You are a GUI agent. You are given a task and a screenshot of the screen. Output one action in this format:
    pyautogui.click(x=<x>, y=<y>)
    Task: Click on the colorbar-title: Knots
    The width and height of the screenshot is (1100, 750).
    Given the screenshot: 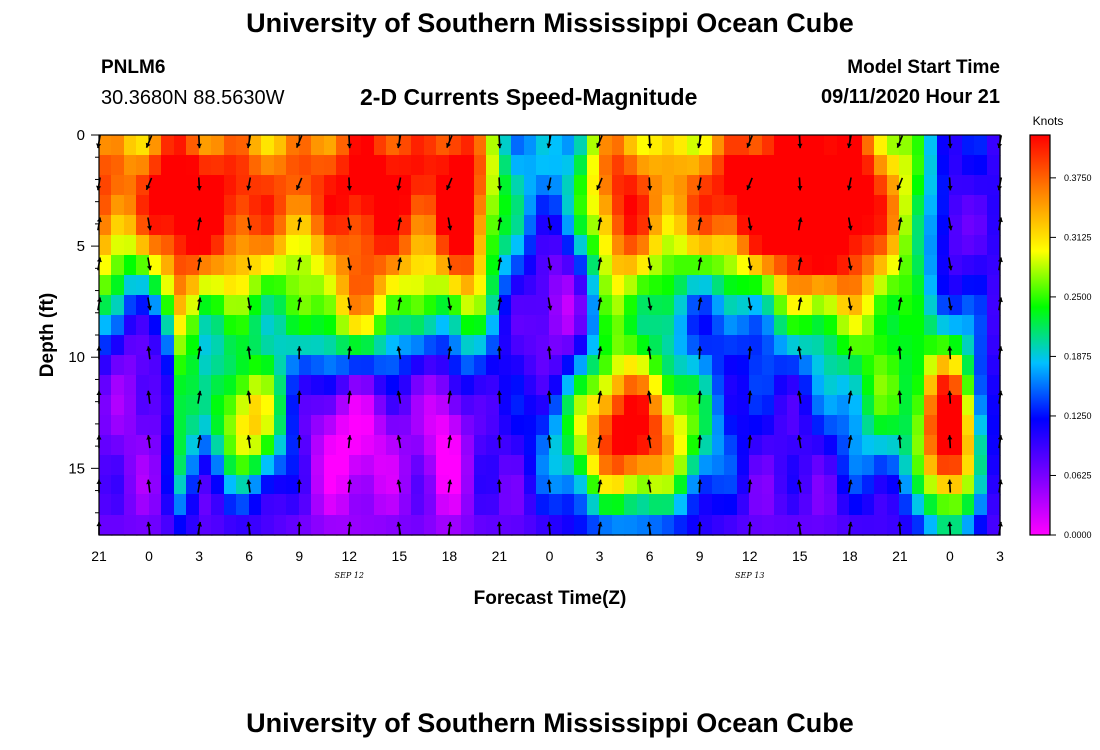 What is the action you would take?
    pyautogui.click(x=1048, y=121)
    